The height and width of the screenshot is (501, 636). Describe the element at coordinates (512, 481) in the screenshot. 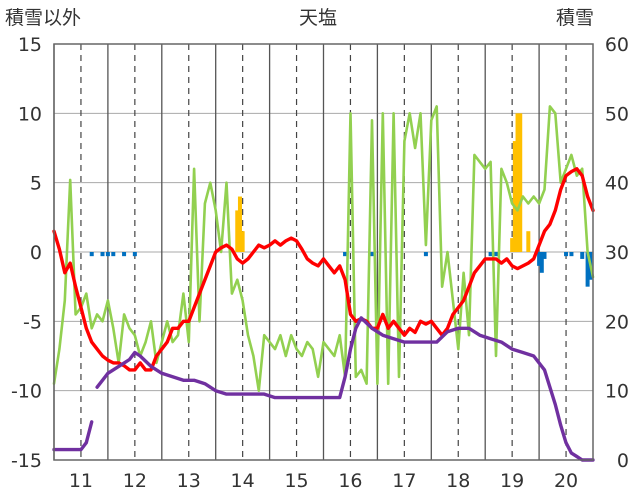

I see `x-tick-label: 19` at that location.